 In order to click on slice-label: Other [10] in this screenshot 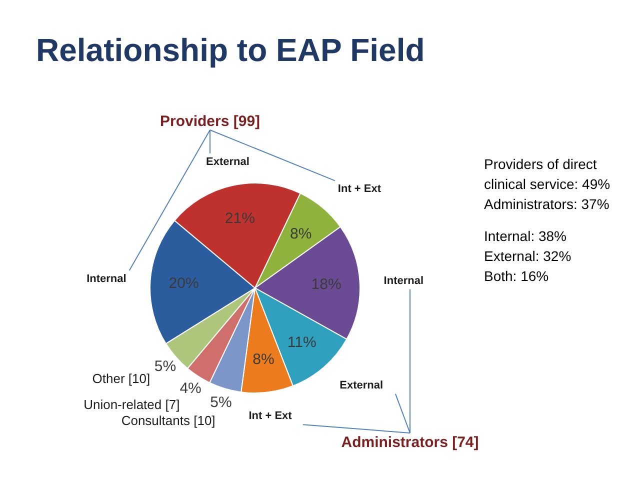, I will do `click(121, 378)`.